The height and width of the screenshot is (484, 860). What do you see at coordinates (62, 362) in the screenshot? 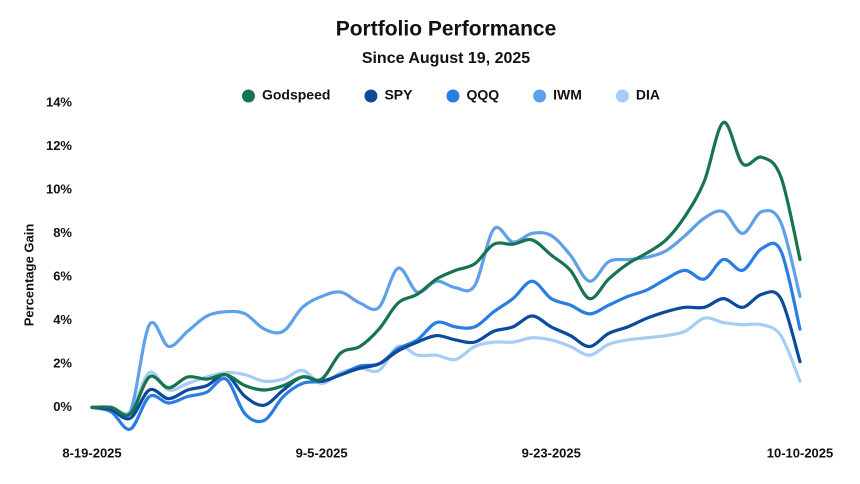
I see `y-tick-label: 2%` at bounding box center [62, 362].